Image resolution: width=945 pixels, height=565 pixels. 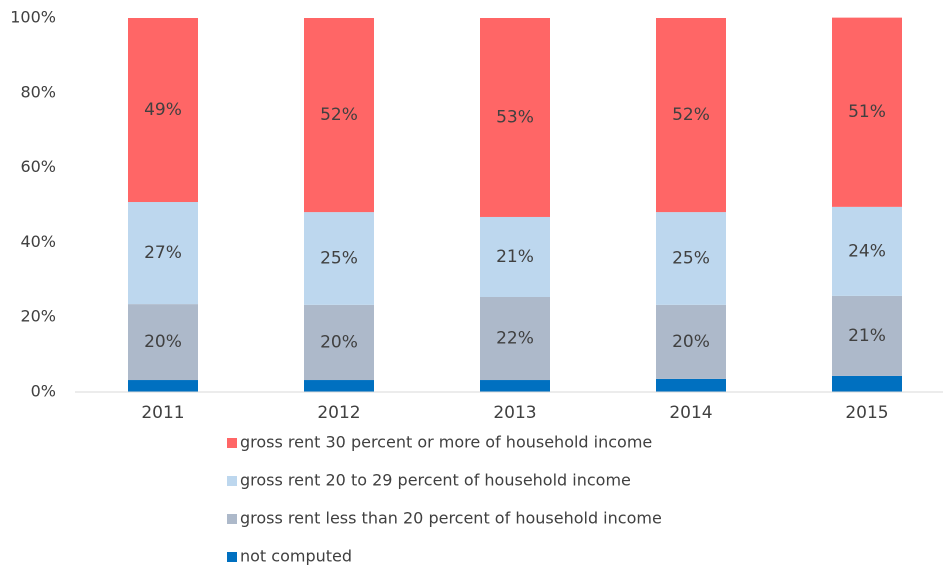 What do you see at coordinates (514, 413) in the screenshot?
I see `x-tick-label: 2013` at bounding box center [514, 413].